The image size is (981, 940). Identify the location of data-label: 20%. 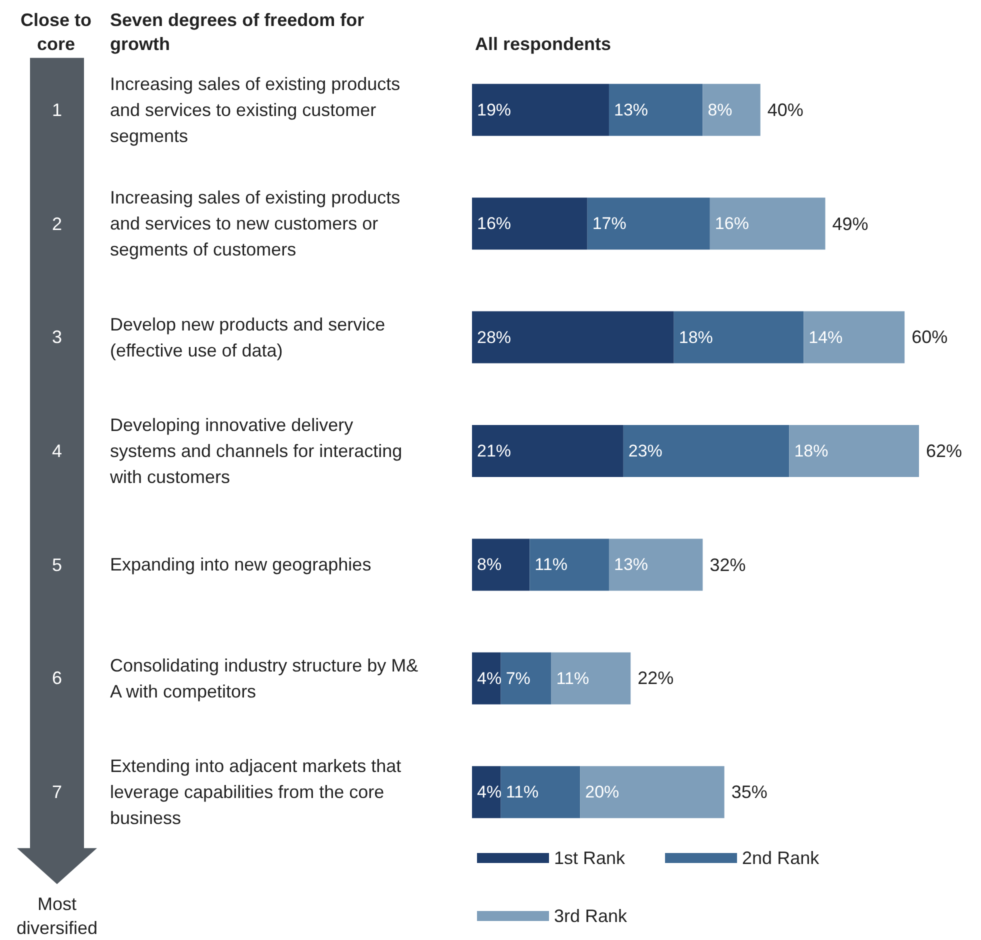
(602, 792).